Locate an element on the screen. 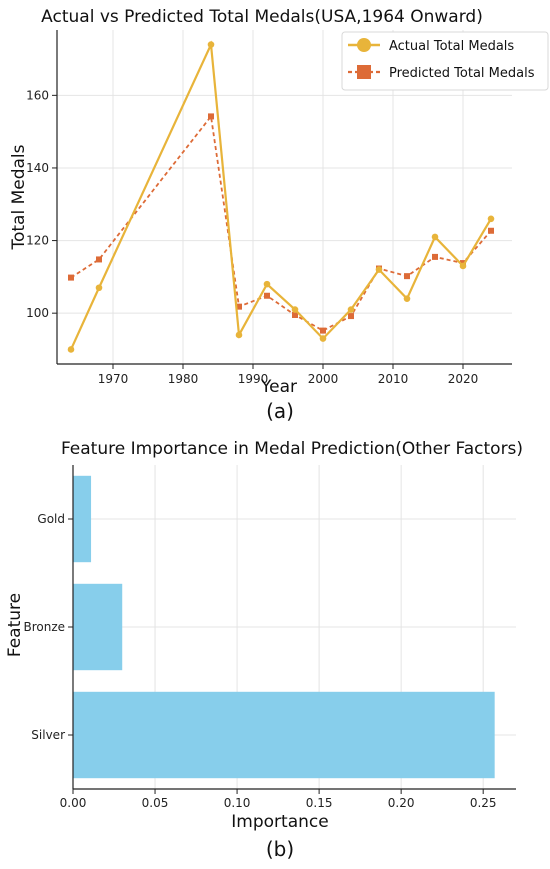  bar-gold is located at coordinates (82, 519).